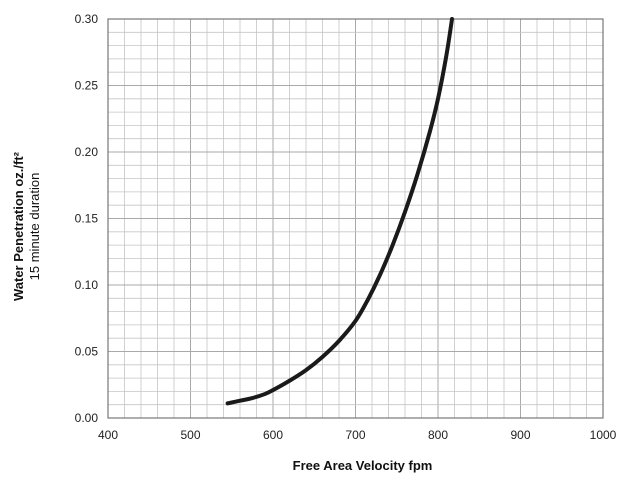 The height and width of the screenshot is (487, 618). What do you see at coordinates (87, 219) in the screenshot?
I see `y-tick-label: 0.15` at bounding box center [87, 219].